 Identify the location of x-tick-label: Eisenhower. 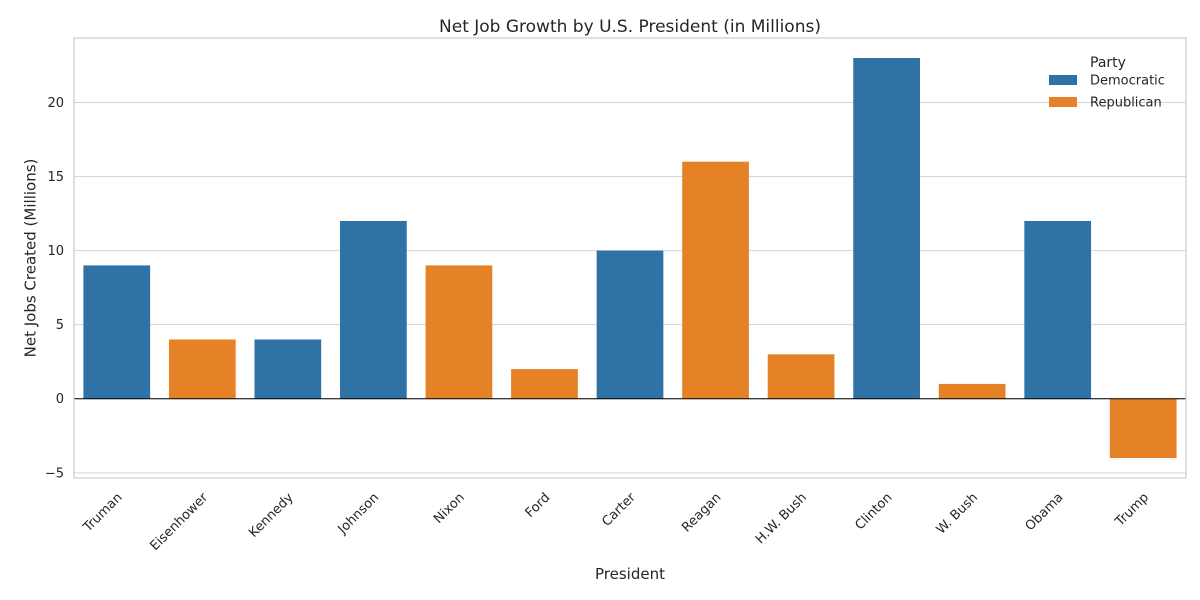
(179, 522).